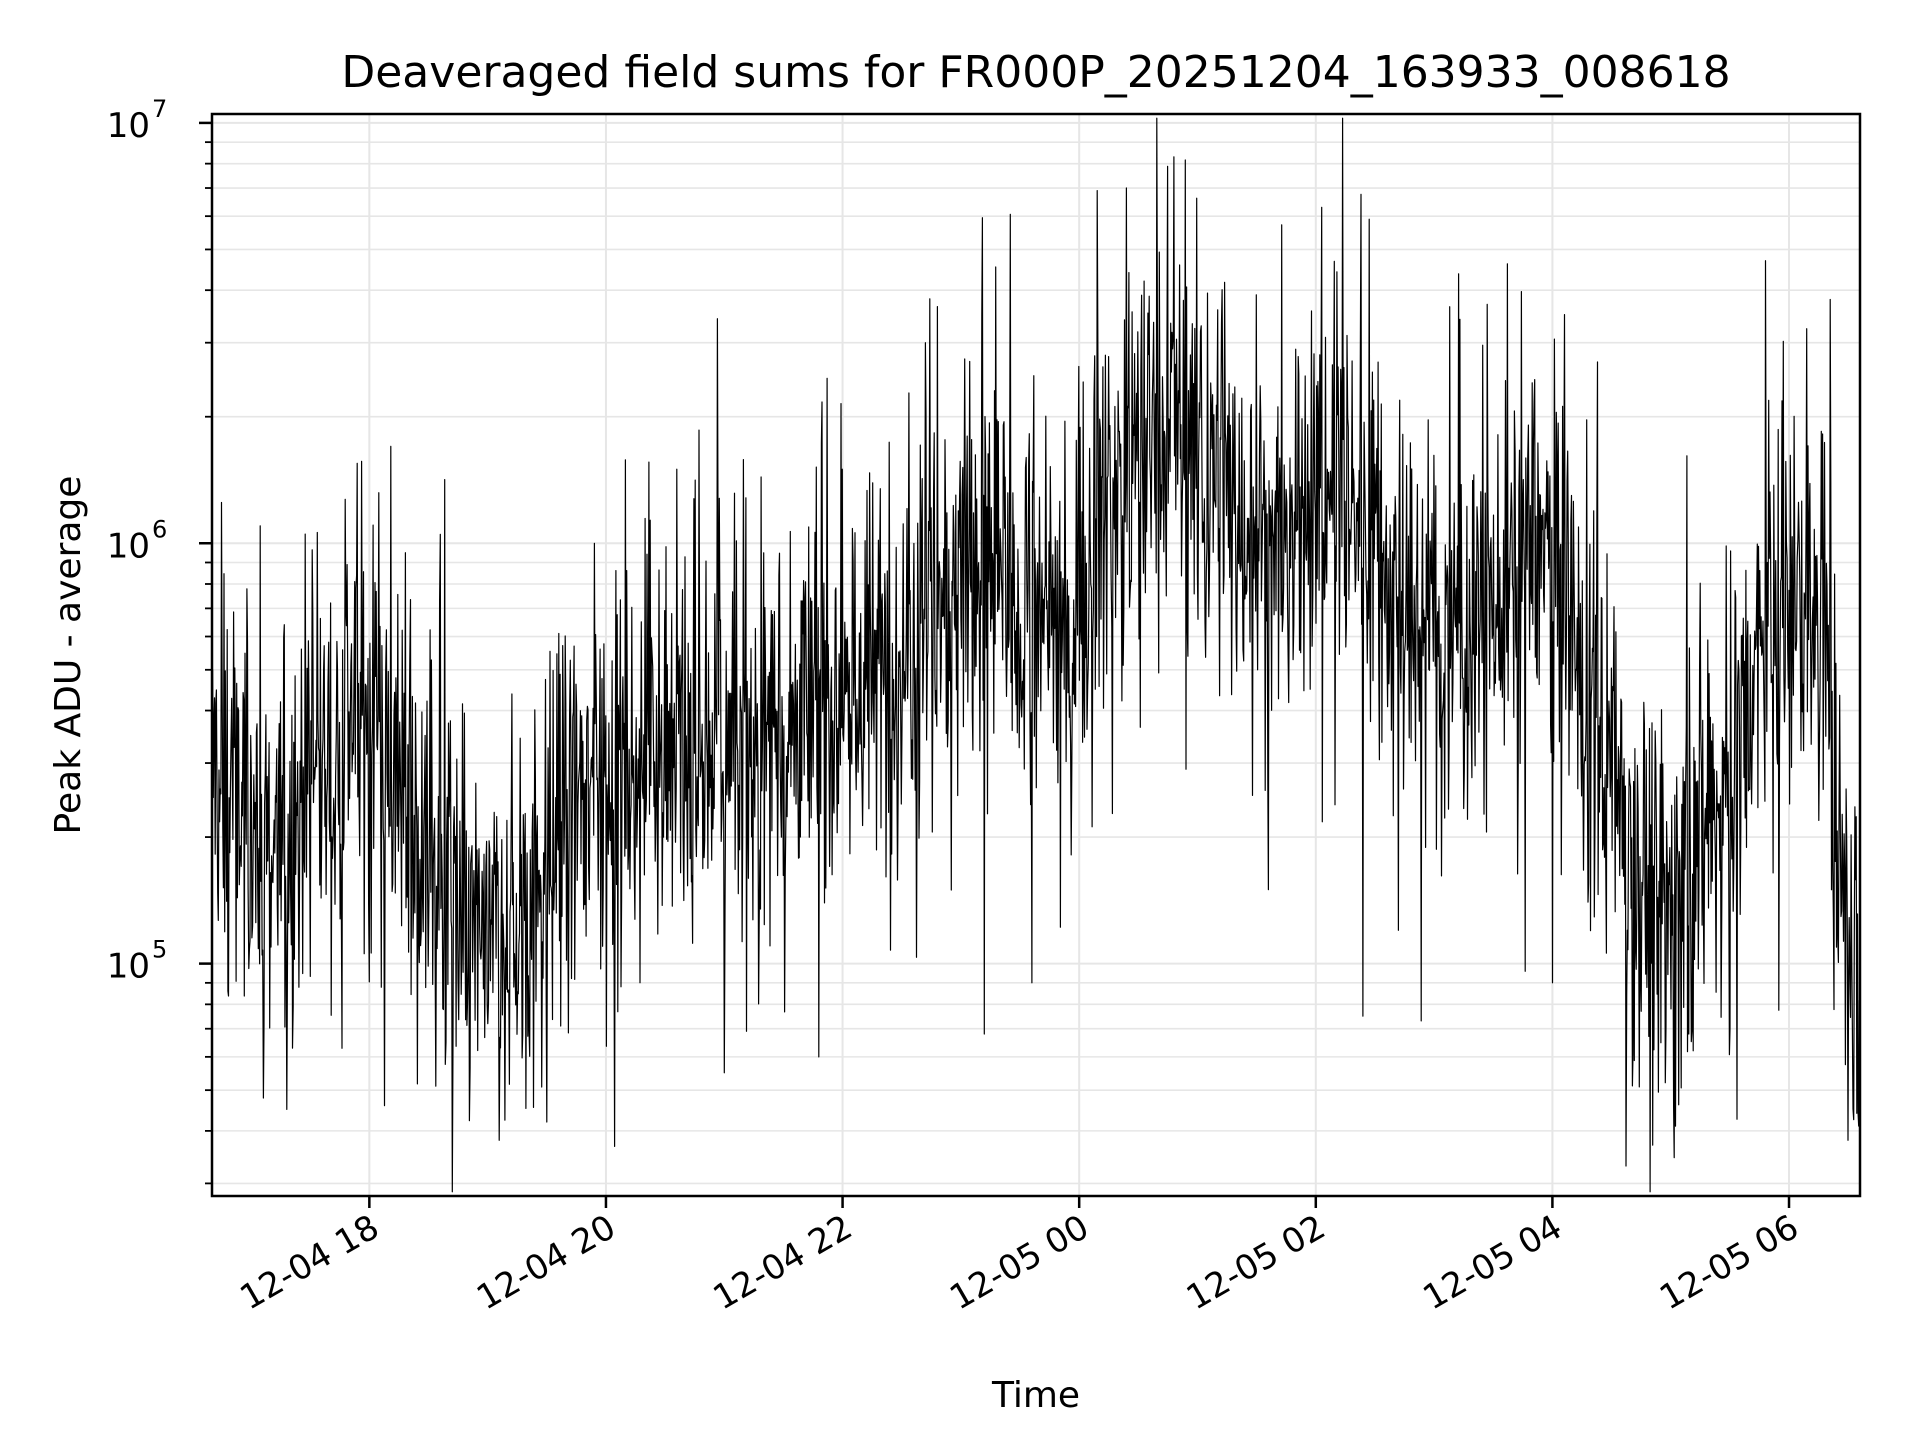  What do you see at coordinates (68, 655) in the screenshot?
I see `y-axis-label: Peak ADU - average` at bounding box center [68, 655].